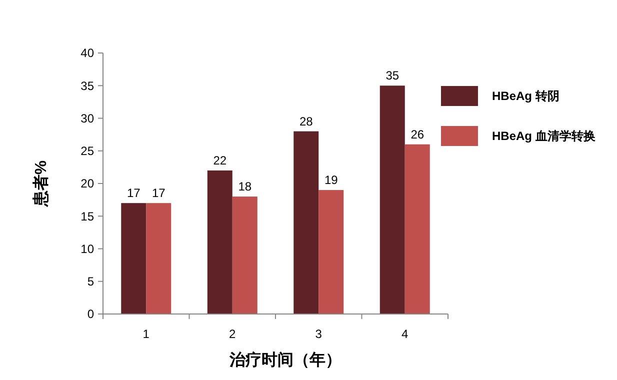 The width and height of the screenshot is (617, 380). What do you see at coordinates (405, 334) in the screenshot?
I see `x-tick-label: 4` at bounding box center [405, 334].